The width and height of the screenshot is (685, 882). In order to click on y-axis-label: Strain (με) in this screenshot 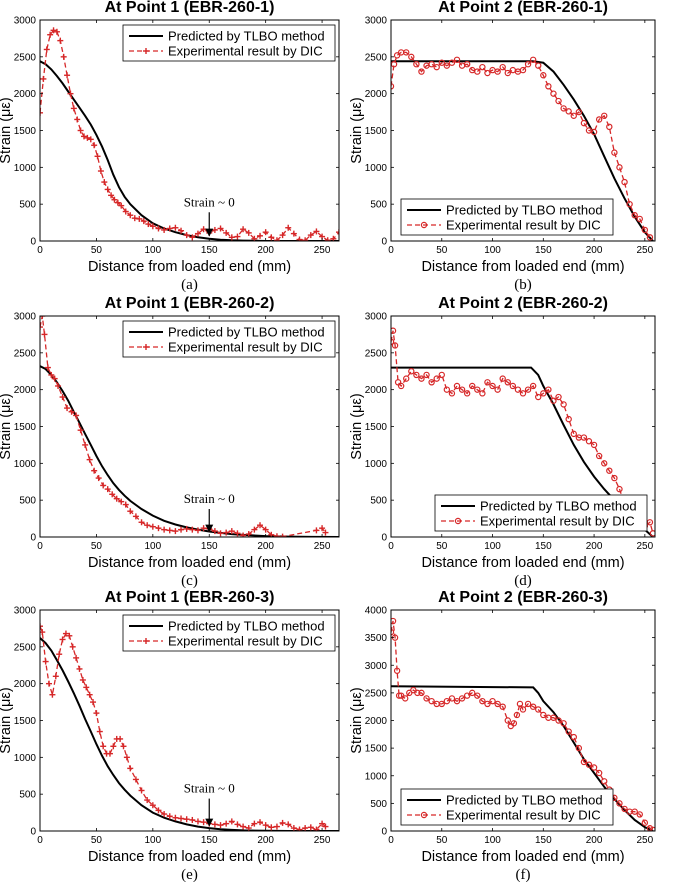, I will do `click(357, 426)`.